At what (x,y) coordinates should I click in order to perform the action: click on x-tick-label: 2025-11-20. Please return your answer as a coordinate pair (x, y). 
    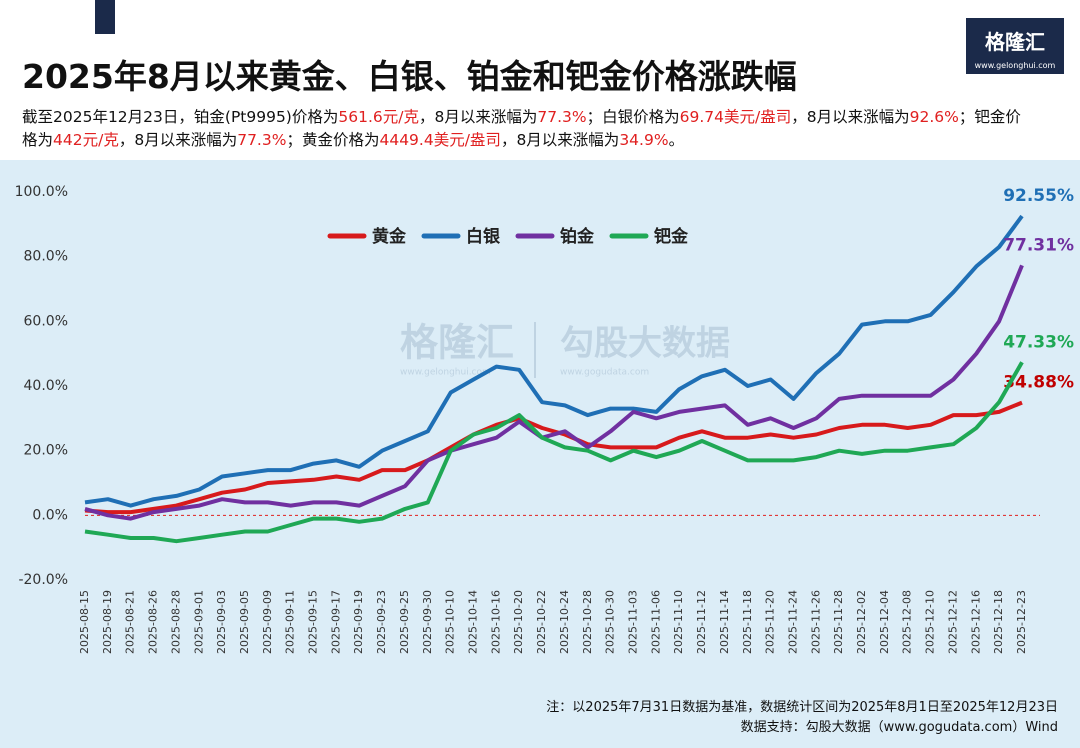
    Looking at the image, I should click on (770, 622).